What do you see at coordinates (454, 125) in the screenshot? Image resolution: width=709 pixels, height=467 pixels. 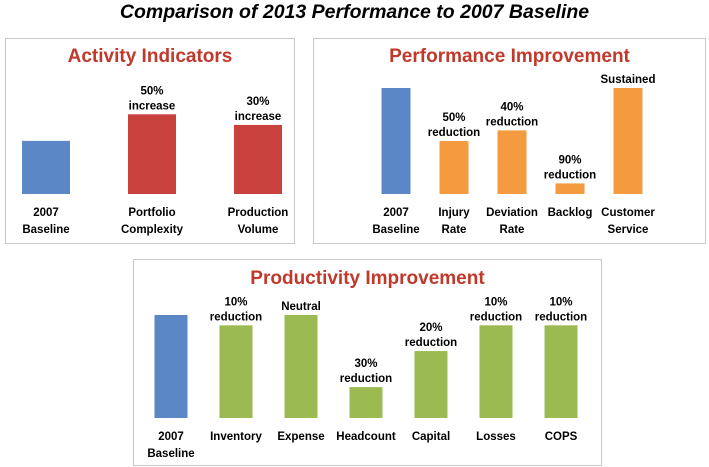 I see `data-label-injury-rate: 50% reduction` at bounding box center [454, 125].